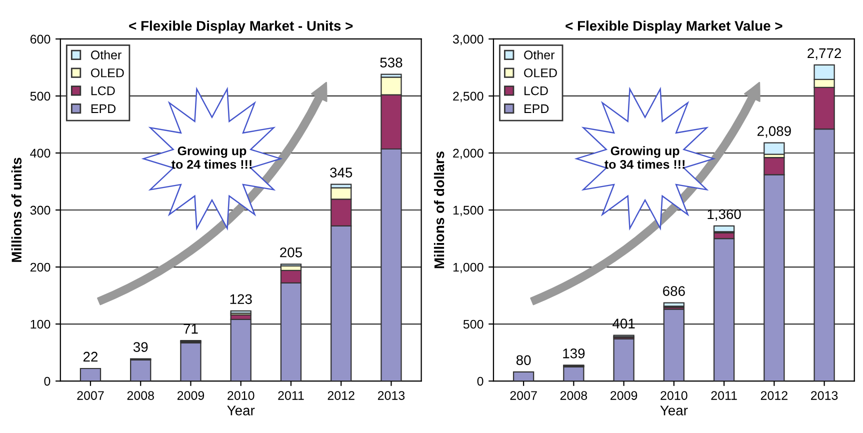 The height and width of the screenshot is (433, 863). Describe the element at coordinates (574, 353) in the screenshot. I see `total-label: 139` at that location.